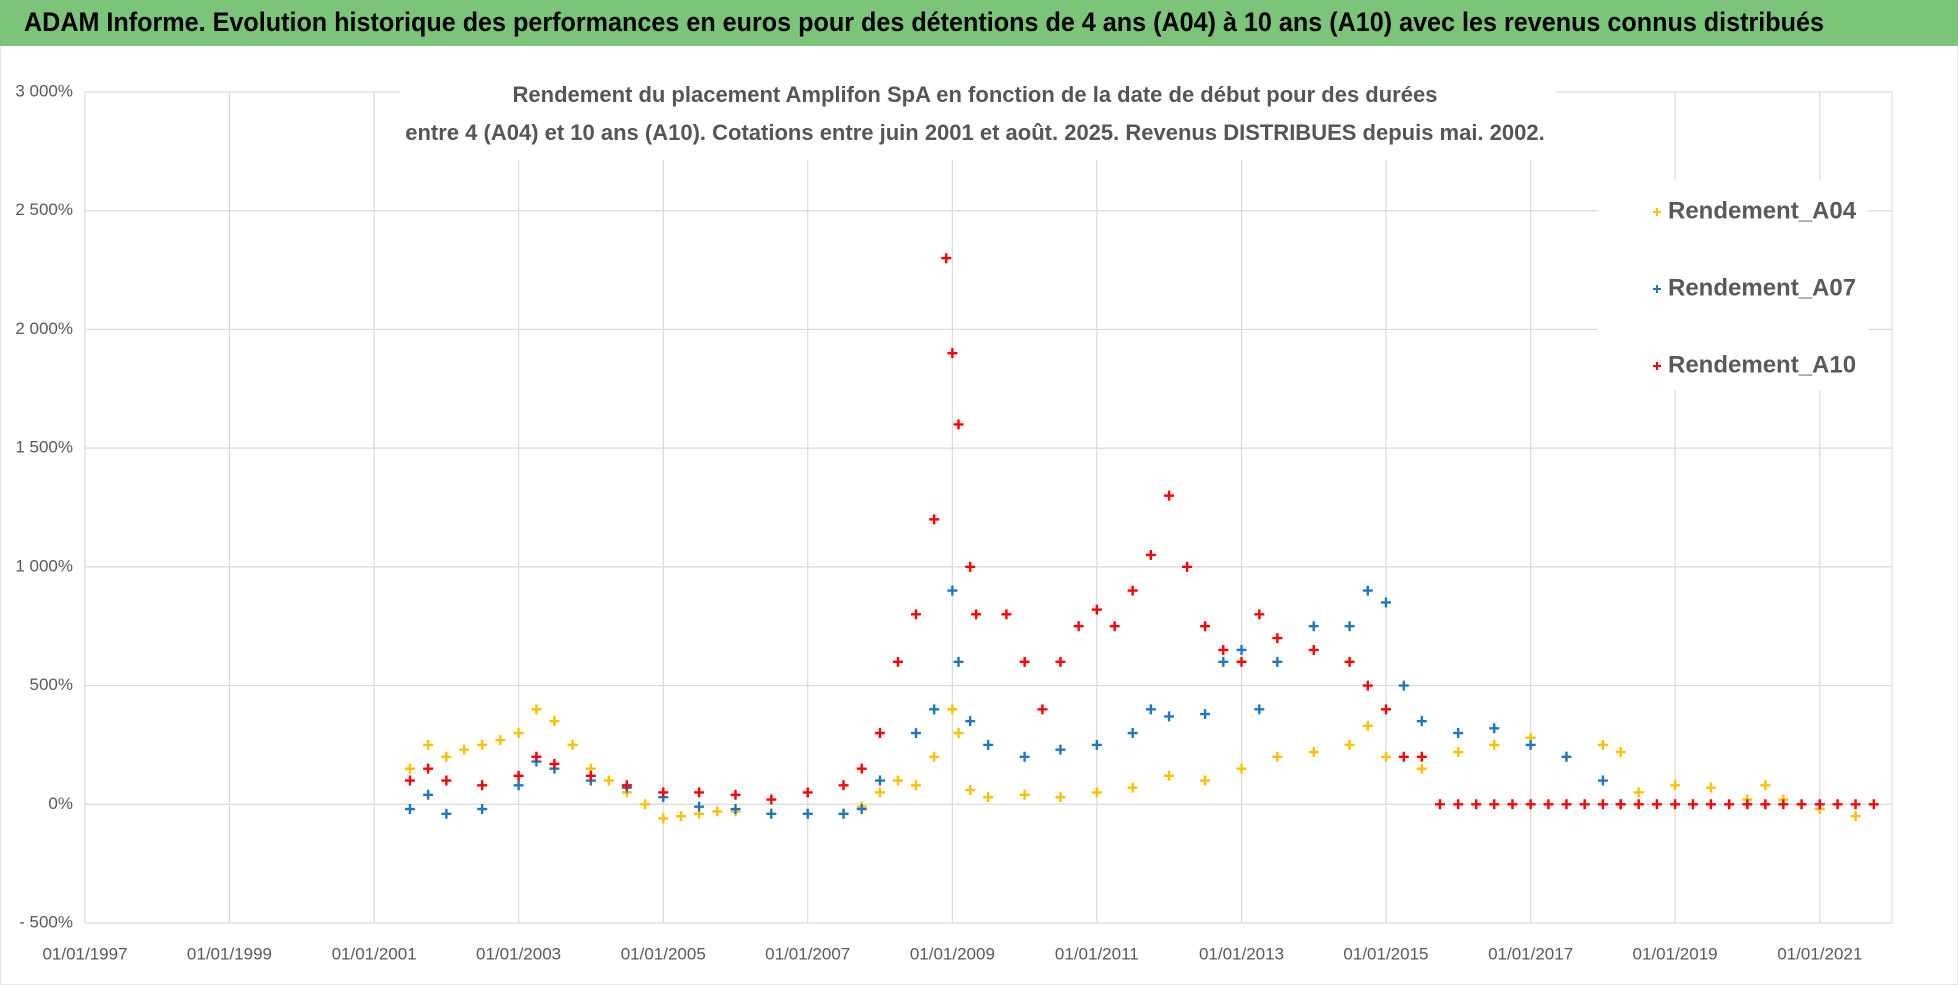  I want to click on x-tick-label: 01/01/2003, so click(518, 953).